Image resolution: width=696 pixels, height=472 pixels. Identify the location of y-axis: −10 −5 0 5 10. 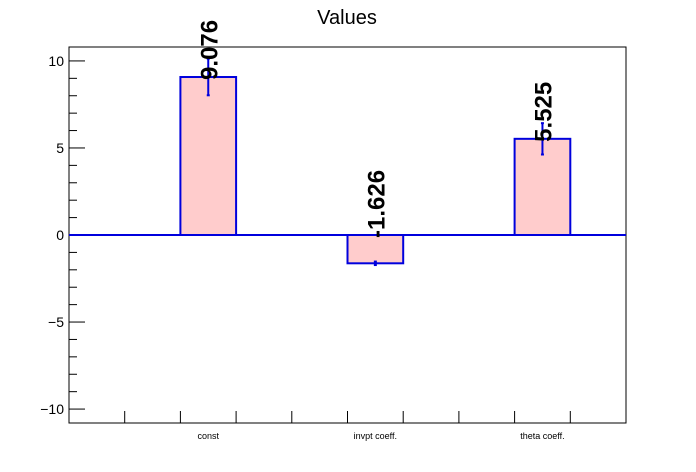
(62, 235).